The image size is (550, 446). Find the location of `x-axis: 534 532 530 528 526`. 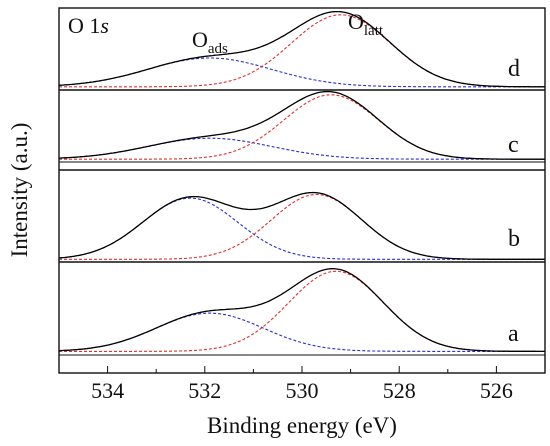

x-axis: 534 532 530 528 526 is located at coordinates (302, 384).